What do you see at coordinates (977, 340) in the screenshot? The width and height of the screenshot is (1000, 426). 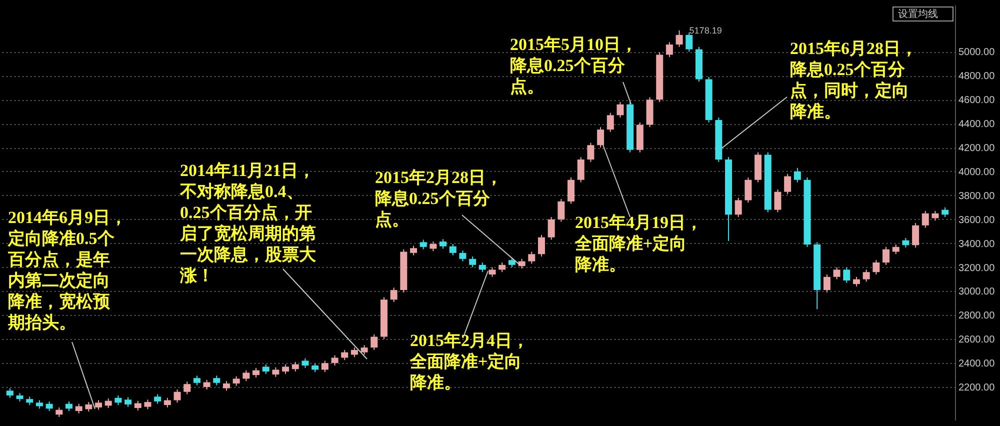 I see `y-tick-label: 2600.00` at bounding box center [977, 340].